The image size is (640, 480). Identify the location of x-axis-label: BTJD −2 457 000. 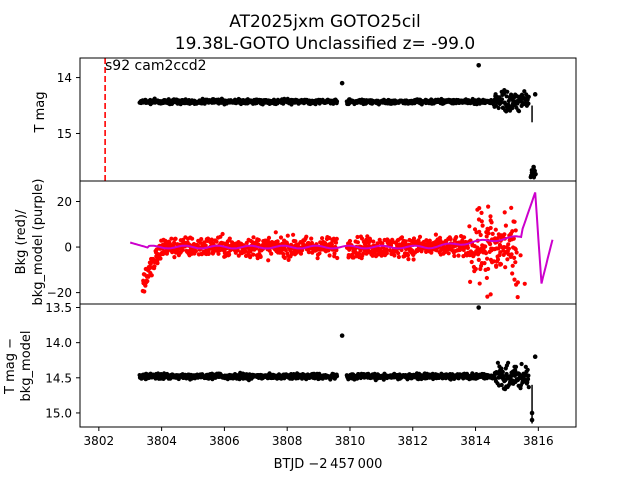
(328, 464).